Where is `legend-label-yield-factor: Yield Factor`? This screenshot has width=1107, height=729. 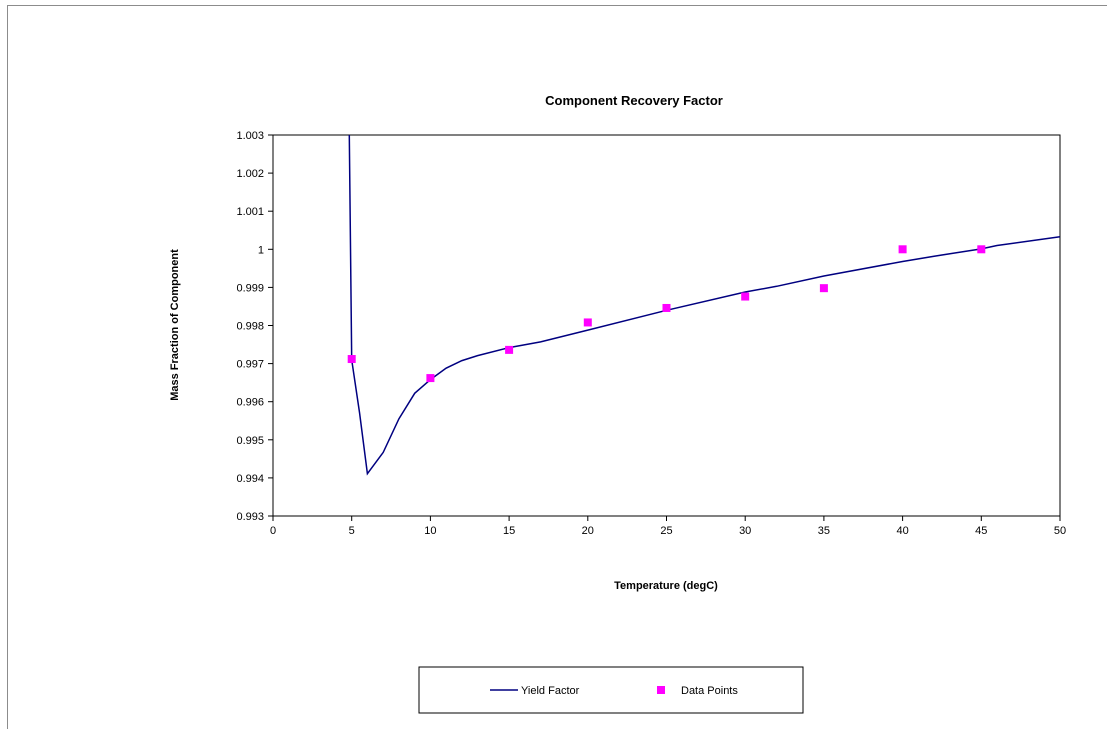 legend-label-yield-factor: Yield Factor is located at coordinates (550, 691).